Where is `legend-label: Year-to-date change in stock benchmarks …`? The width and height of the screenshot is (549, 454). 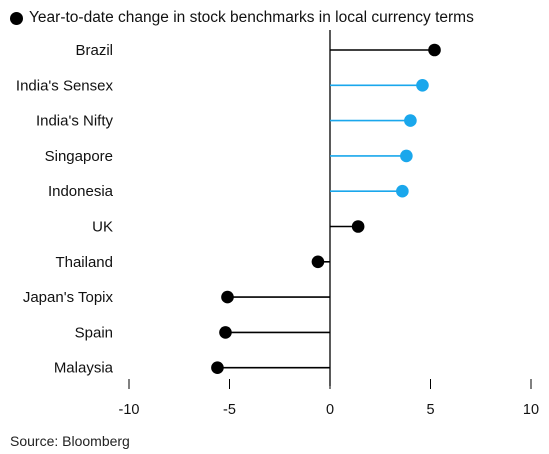
legend-label: Year-to-date change in stock benchmarks … is located at coordinates (251, 17).